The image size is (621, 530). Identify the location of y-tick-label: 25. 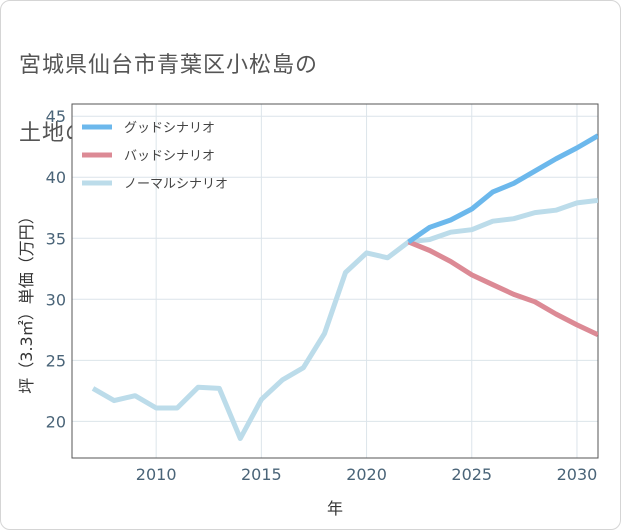
(56, 360).